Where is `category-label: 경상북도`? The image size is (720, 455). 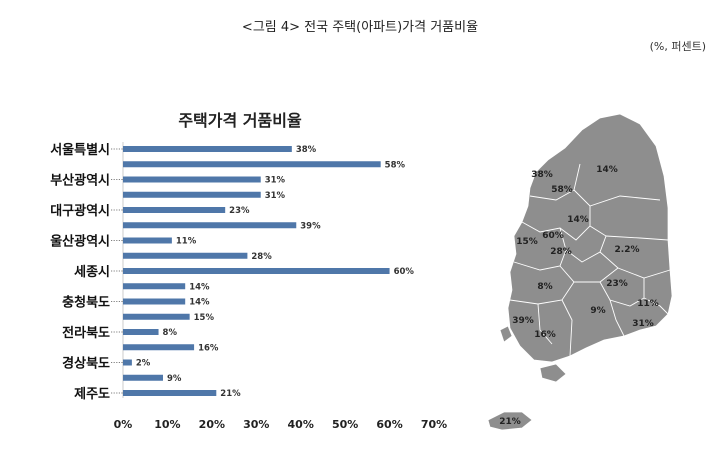 category-label: 경상북도 is located at coordinates (86, 364).